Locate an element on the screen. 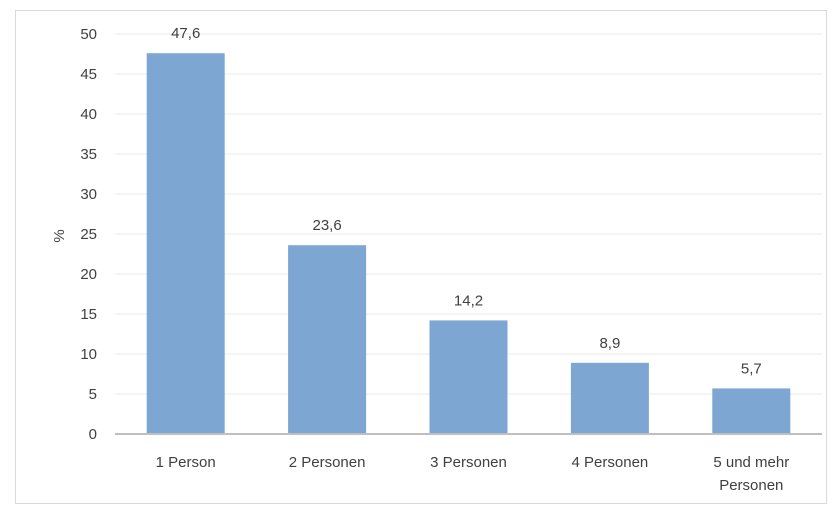 The image size is (832, 508). y-tick-label: 25 is located at coordinates (88, 234).